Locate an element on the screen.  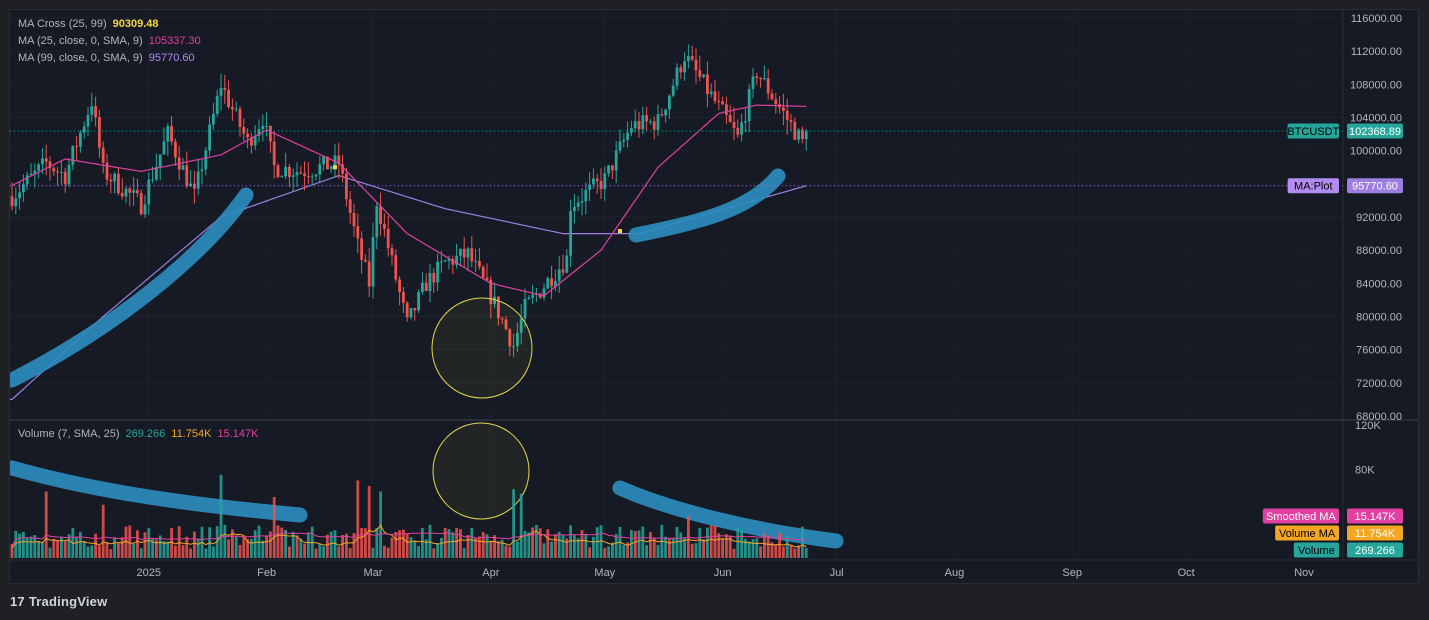
price-tick-label: 76000.00 is located at coordinates (1379, 351).